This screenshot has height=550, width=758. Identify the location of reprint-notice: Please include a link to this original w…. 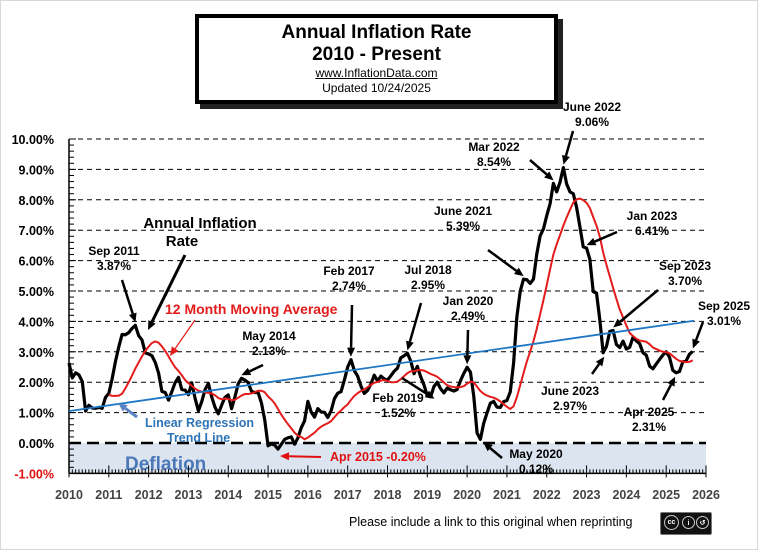
(491, 522).